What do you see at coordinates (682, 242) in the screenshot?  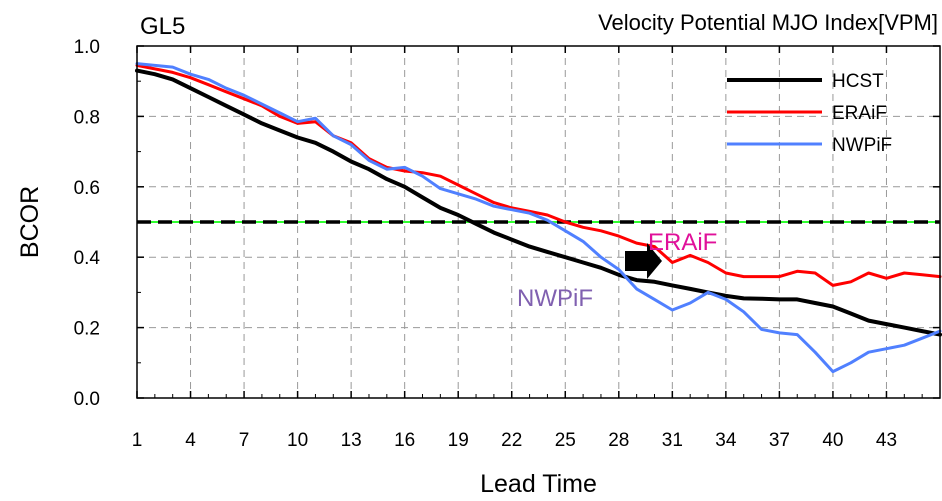 I see `annotation-label-eraif: ERAiF` at bounding box center [682, 242].